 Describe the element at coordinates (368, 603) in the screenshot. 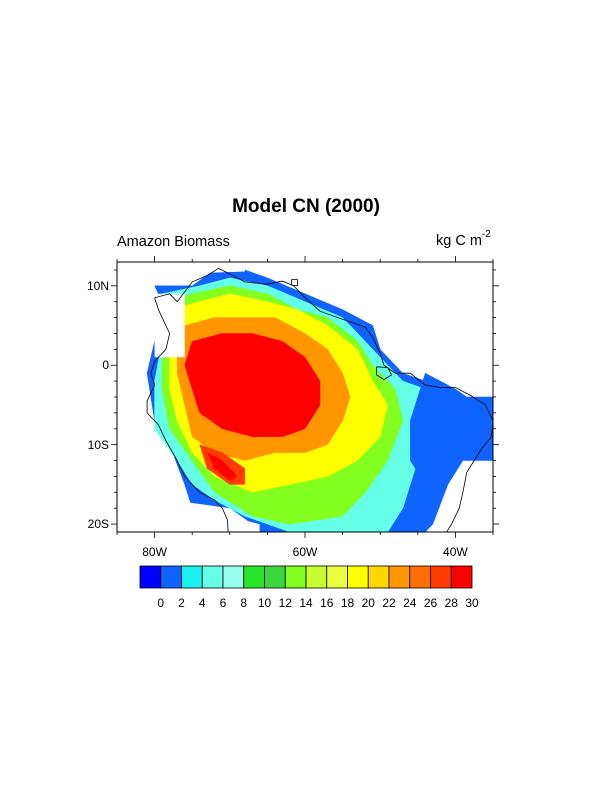

I see `colorbar-label: 20` at that location.